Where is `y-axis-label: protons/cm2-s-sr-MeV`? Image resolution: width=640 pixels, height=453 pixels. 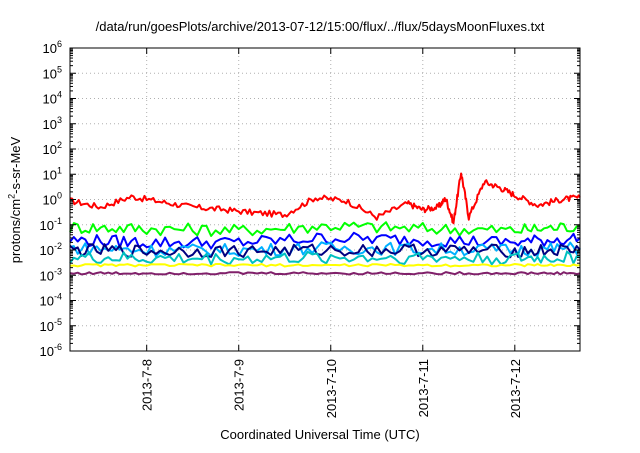
y-axis-label: protons/cm2-s-sr-MeV is located at coordinates (15, 200).